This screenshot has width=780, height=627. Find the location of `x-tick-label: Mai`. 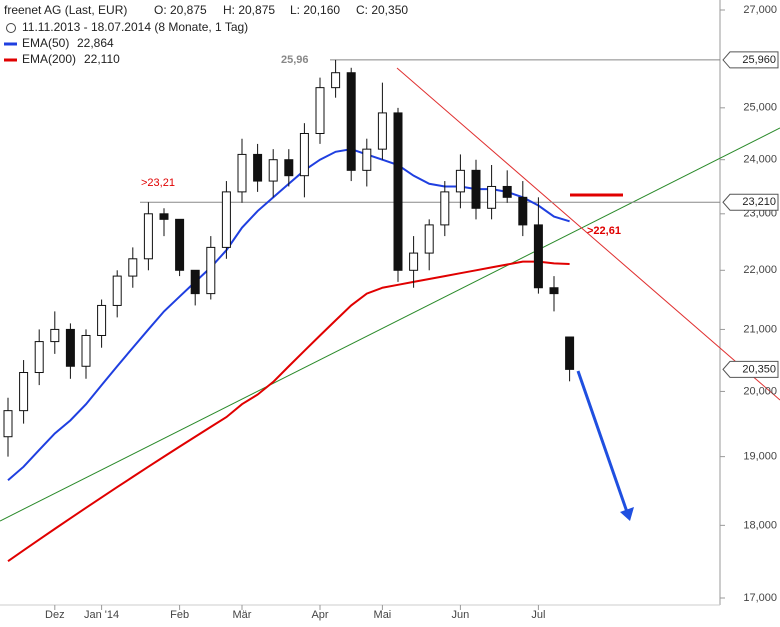

x-tick-label: Mai is located at coordinates (383, 615).